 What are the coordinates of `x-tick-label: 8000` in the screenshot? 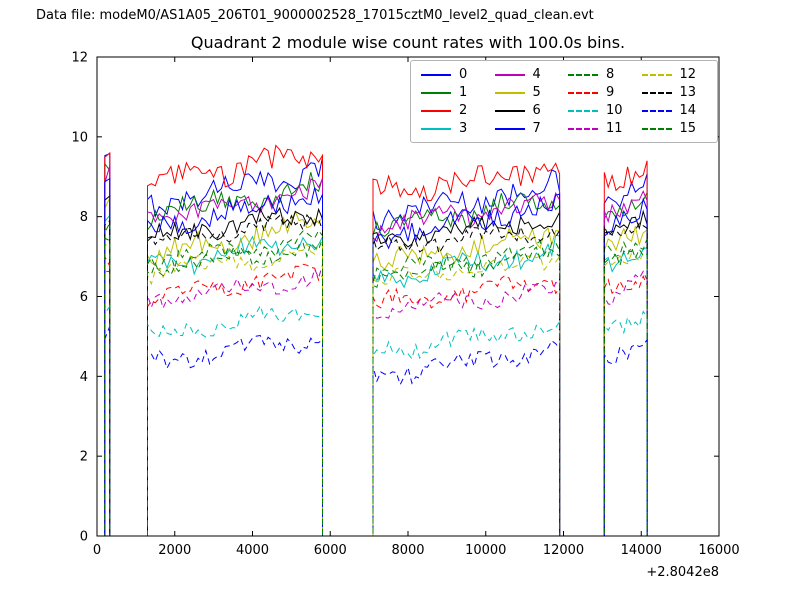 It's located at (407, 550).